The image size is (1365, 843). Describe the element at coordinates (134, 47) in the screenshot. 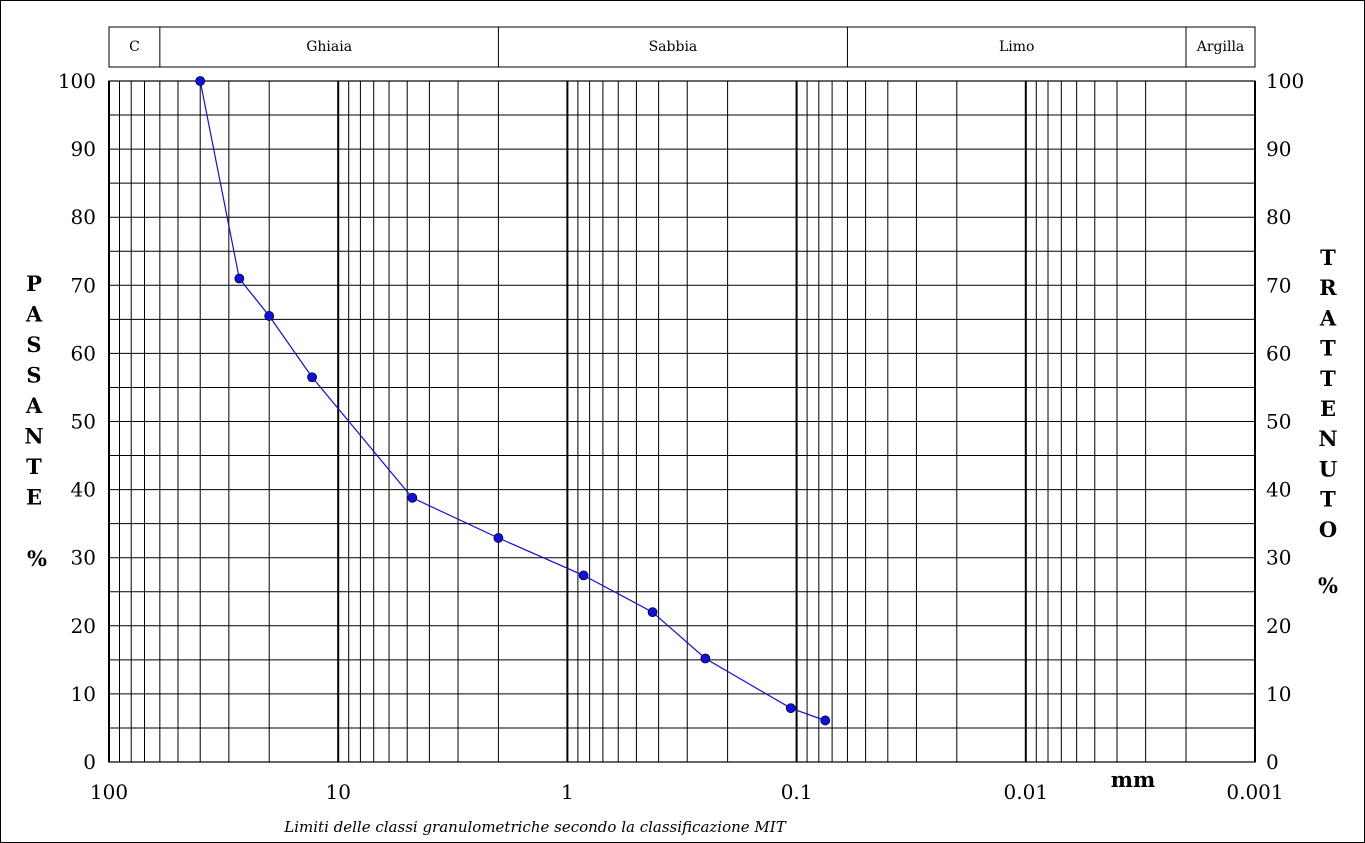

I see `class-label: C` at that location.